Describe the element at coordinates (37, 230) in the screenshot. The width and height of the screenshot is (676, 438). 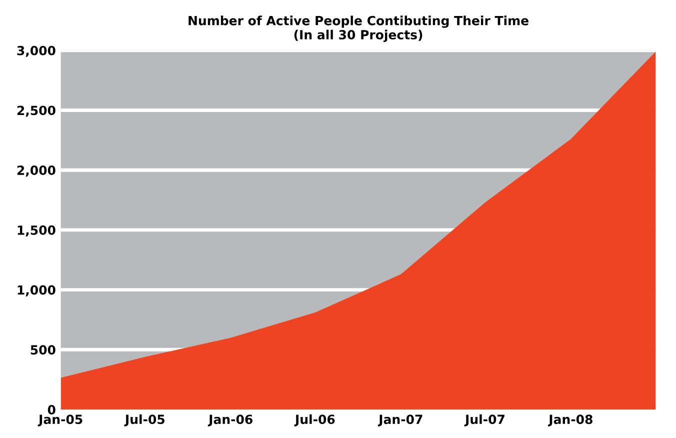
I see `y-tick-label: 1,500` at that location.